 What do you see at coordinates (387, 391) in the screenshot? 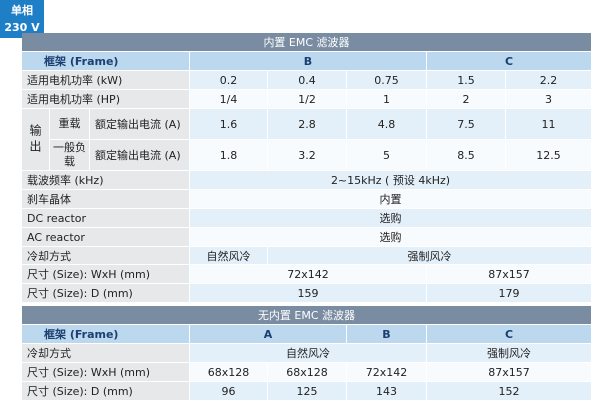
I see `value-cell: 143` at bounding box center [387, 391].